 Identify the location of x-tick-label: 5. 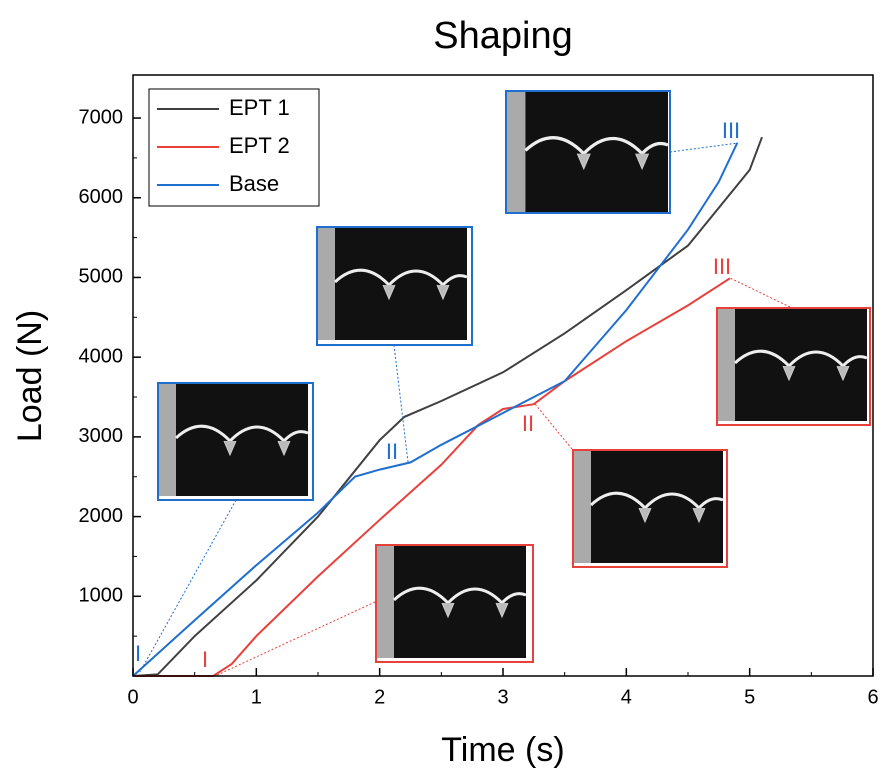
(749, 697).